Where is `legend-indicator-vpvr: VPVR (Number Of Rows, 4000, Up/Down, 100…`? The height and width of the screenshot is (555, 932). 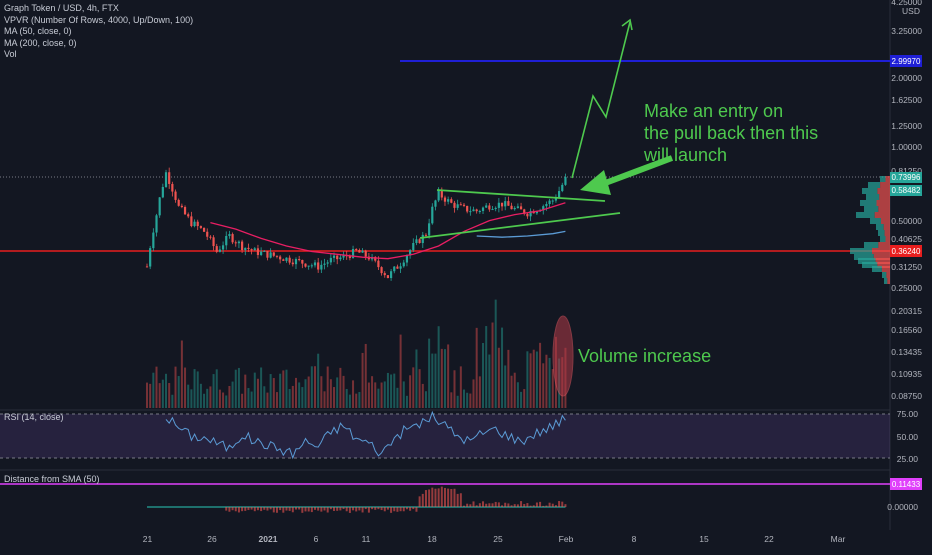
legend-indicator-vpvr: VPVR (Number Of Rows, 4000, Up/Down, 100… is located at coordinates (99, 19).